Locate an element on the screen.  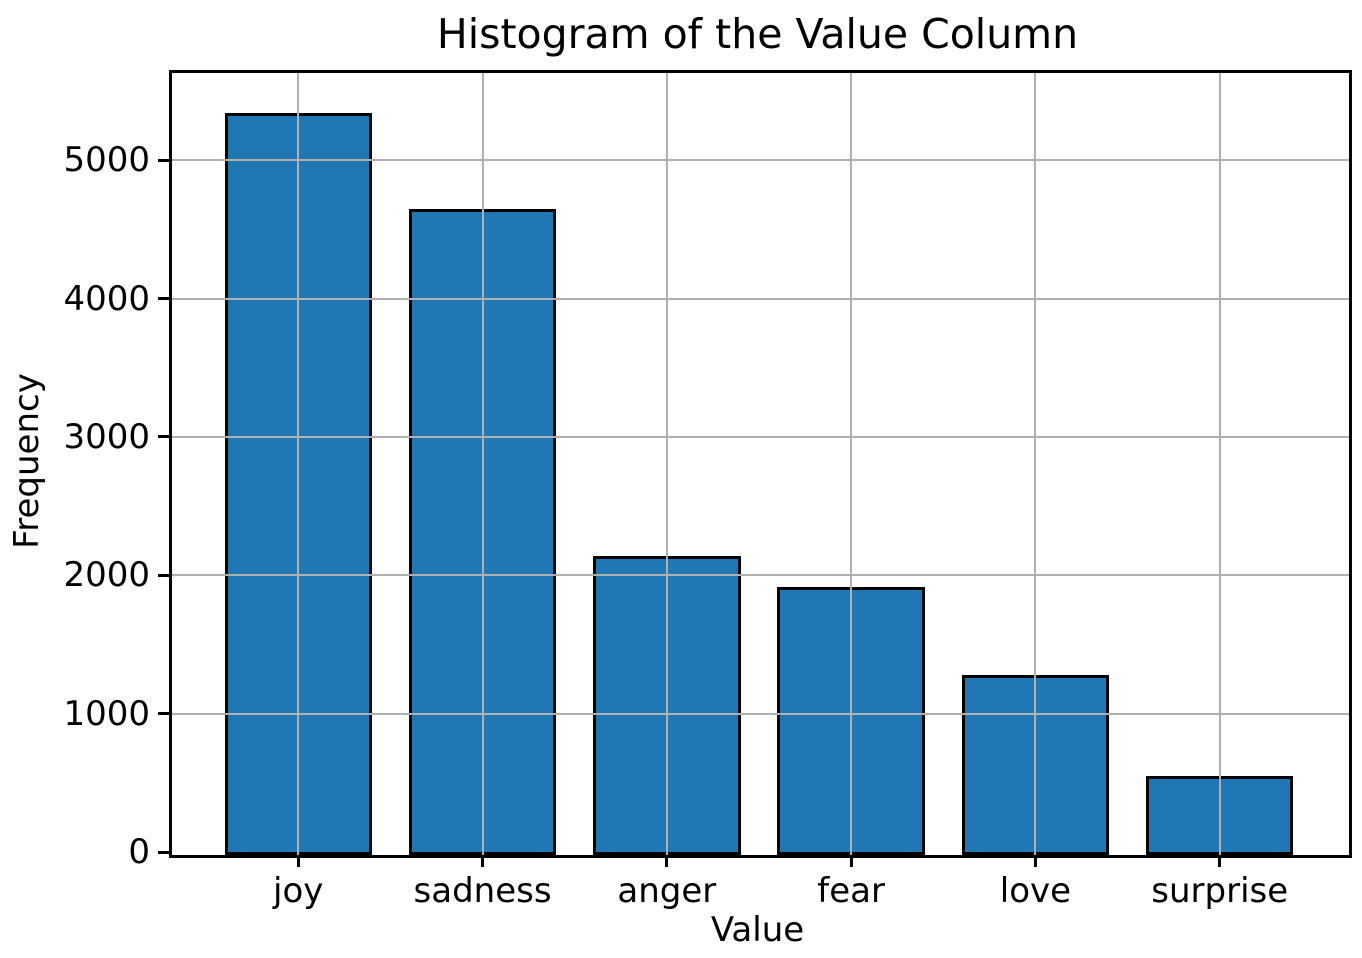
y-axis-label: Frequency is located at coordinates (27, 461).